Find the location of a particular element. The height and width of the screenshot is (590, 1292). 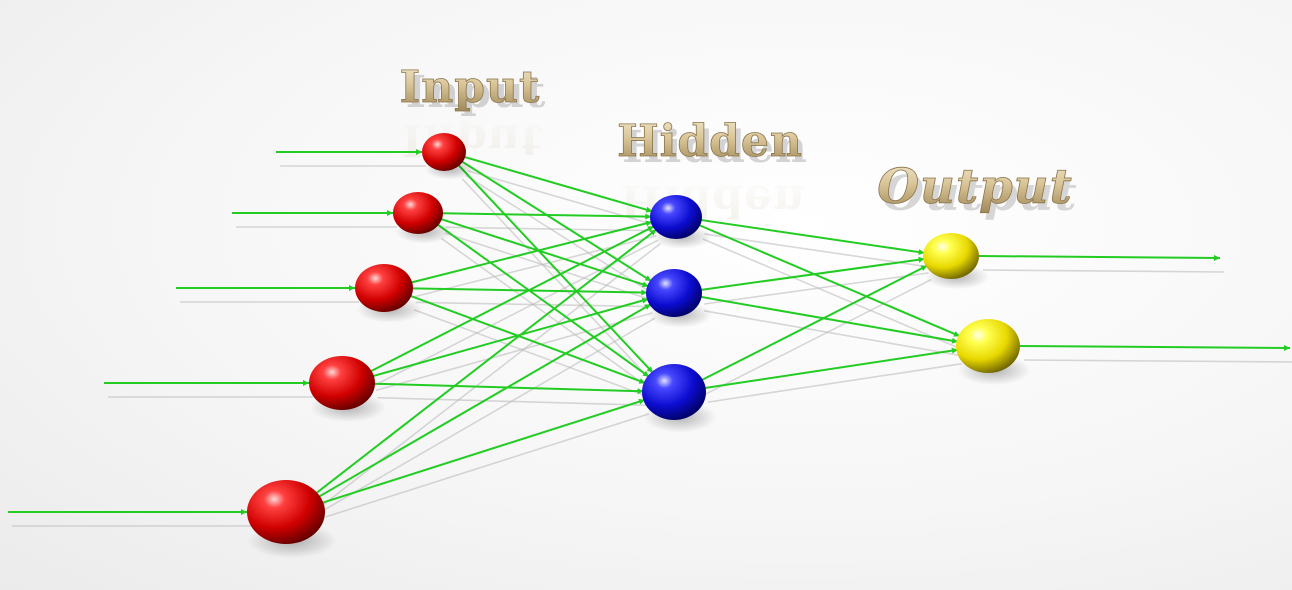

output-neuron-2-sphere is located at coordinates (988, 346).